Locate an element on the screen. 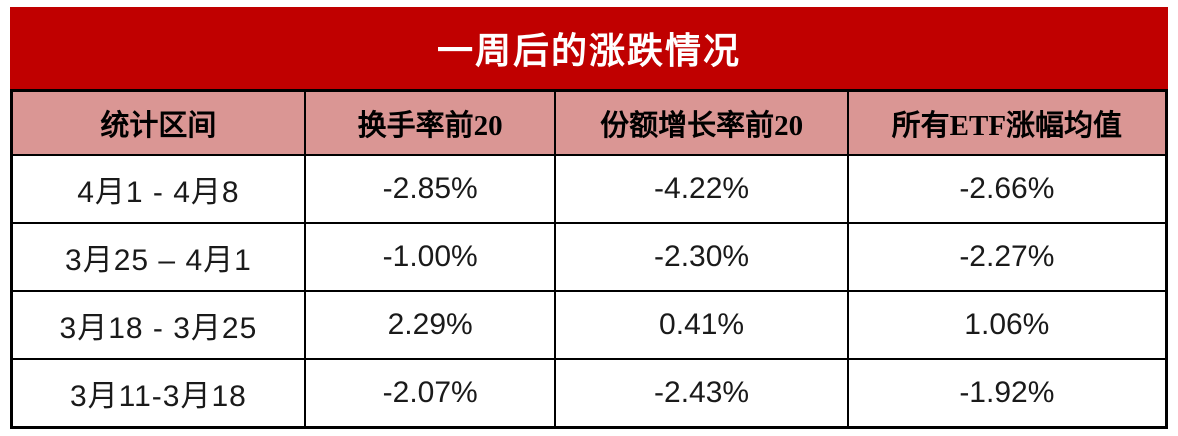 The height and width of the screenshot is (436, 1178). cell-value: -4.22% is located at coordinates (701, 189).